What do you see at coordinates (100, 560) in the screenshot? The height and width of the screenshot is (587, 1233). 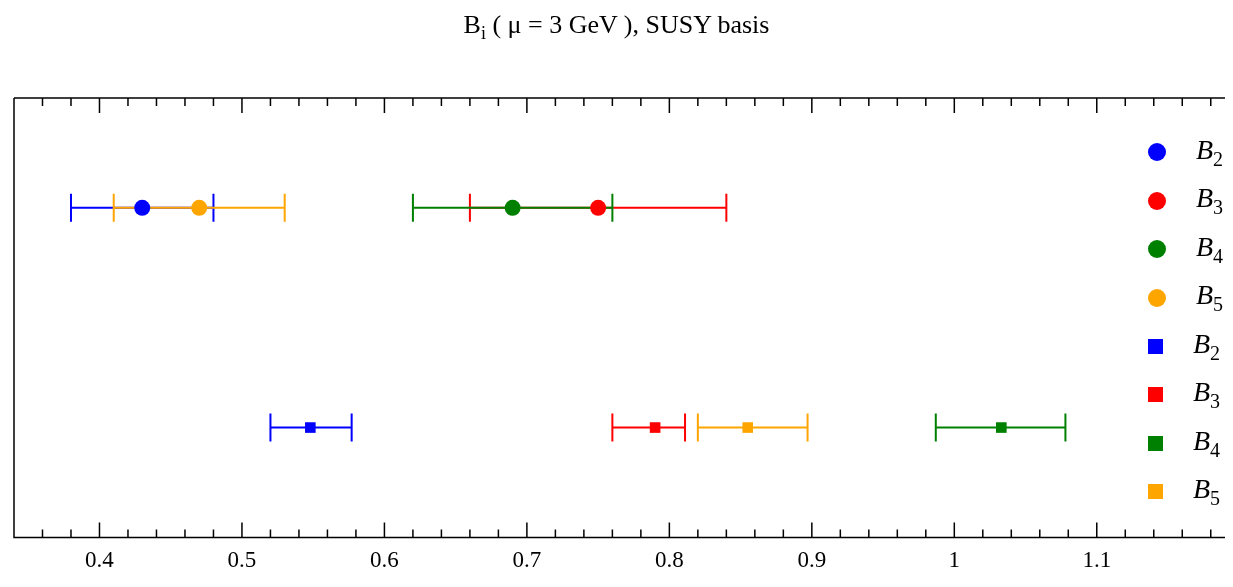 I see `x-tick-label: 0.4` at bounding box center [100, 560].